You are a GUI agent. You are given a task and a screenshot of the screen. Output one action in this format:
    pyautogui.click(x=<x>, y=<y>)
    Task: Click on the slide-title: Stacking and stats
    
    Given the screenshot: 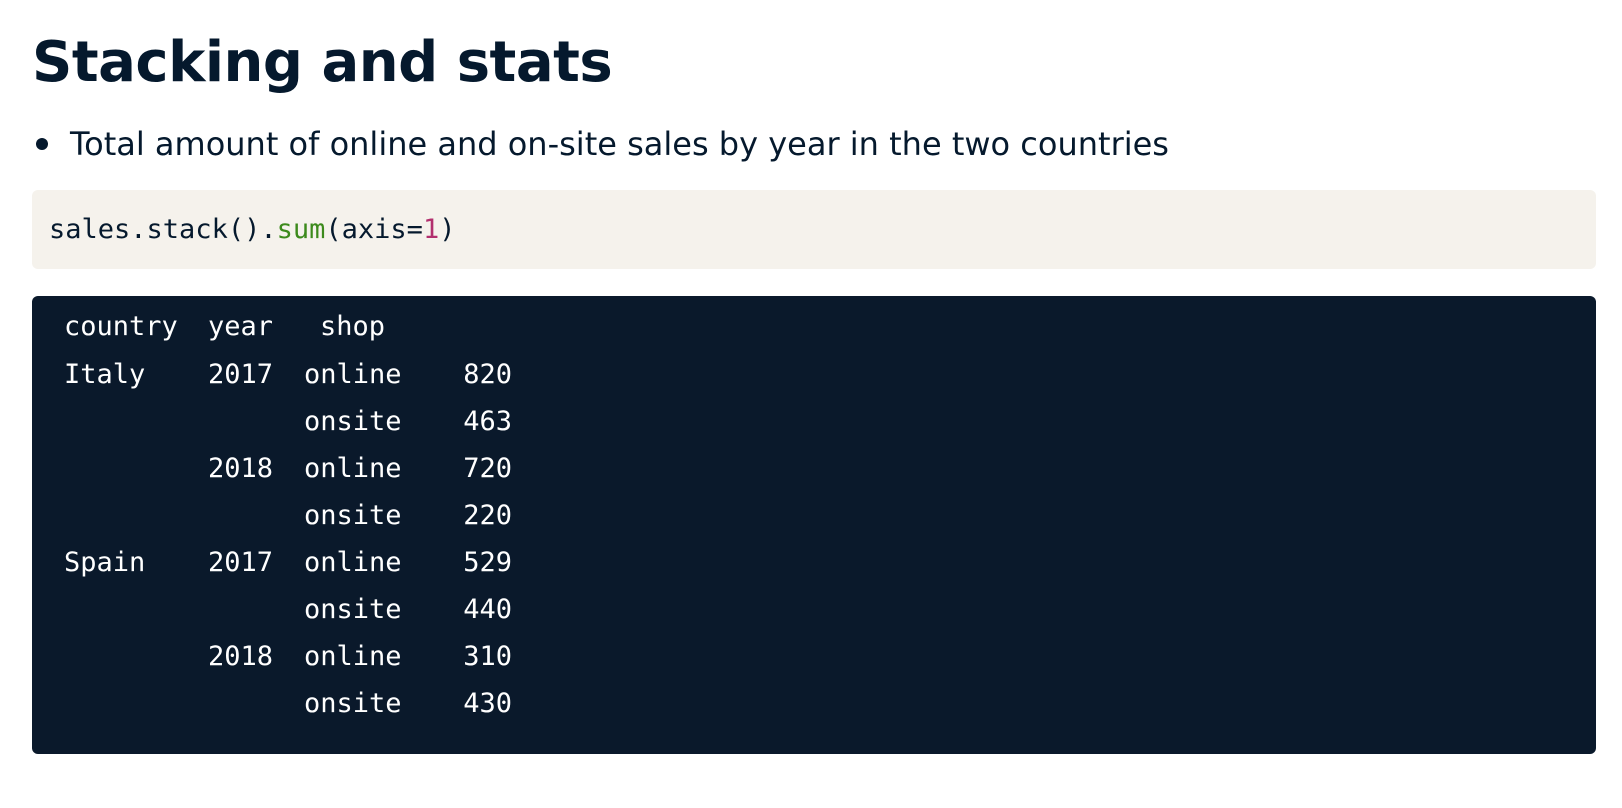 What is the action you would take?
    pyautogui.click(x=322, y=62)
    